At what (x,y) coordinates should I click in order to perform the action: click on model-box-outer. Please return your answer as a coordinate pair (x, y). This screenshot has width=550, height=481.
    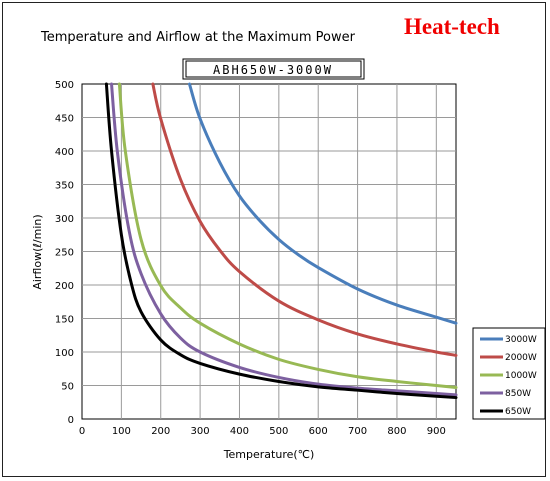
    Looking at the image, I should click on (273, 69).